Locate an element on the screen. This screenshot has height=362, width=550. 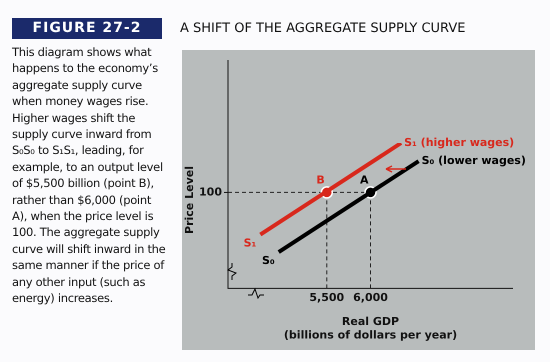
x-tick-label: 6,000 is located at coordinates (370, 297).